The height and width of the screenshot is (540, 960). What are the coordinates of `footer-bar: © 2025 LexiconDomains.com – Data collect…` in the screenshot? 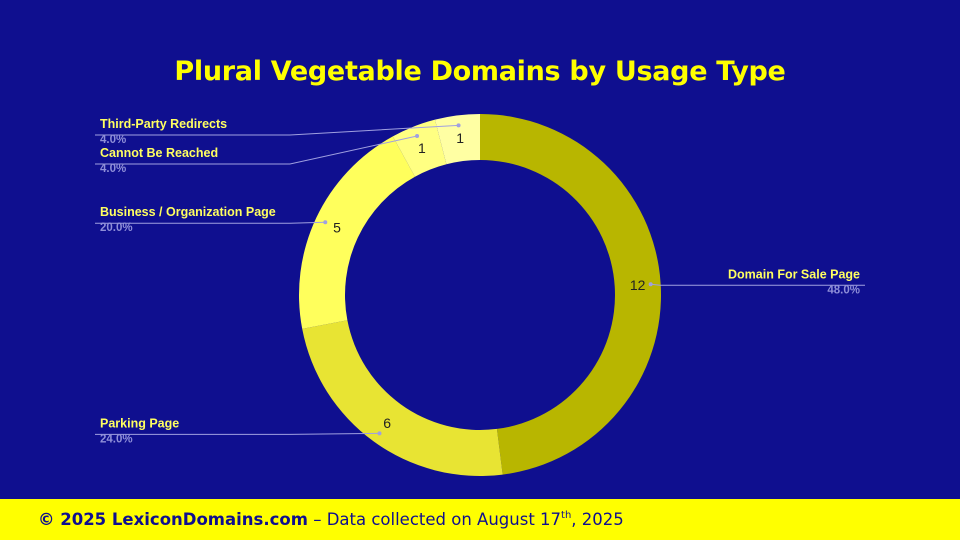 It's located at (480, 519).